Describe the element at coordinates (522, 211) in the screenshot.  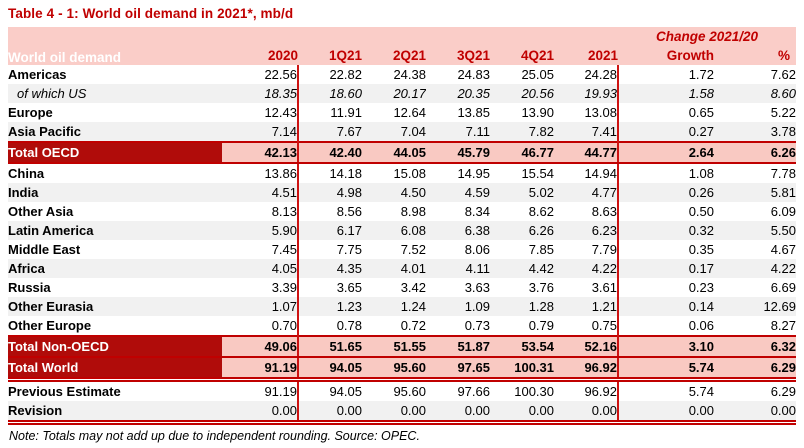
I see `cell-4q21: 8.62` at that location.